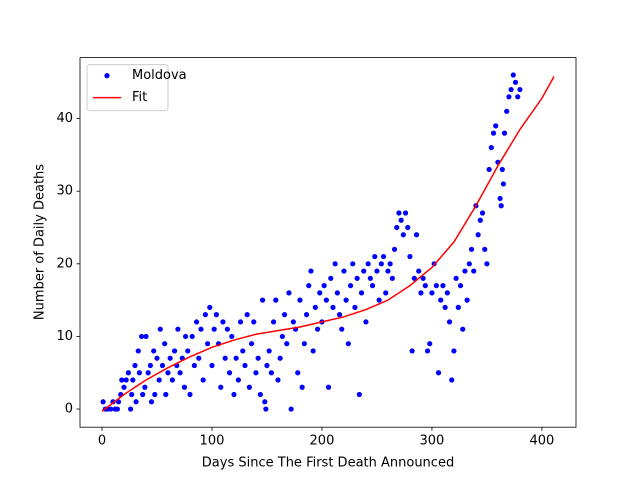 This screenshot has height=480, width=640. I want to click on x-tick-label: 300, so click(432, 441).